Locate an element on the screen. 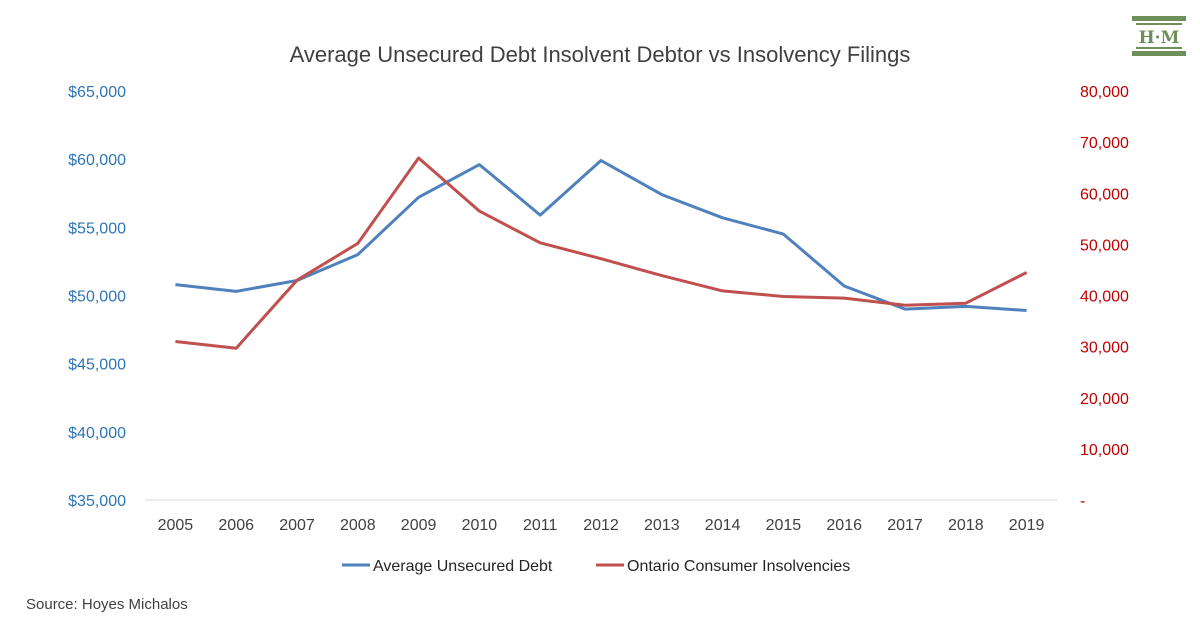 The height and width of the screenshot is (627, 1200). logo: H·M is located at coordinates (1159, 36).